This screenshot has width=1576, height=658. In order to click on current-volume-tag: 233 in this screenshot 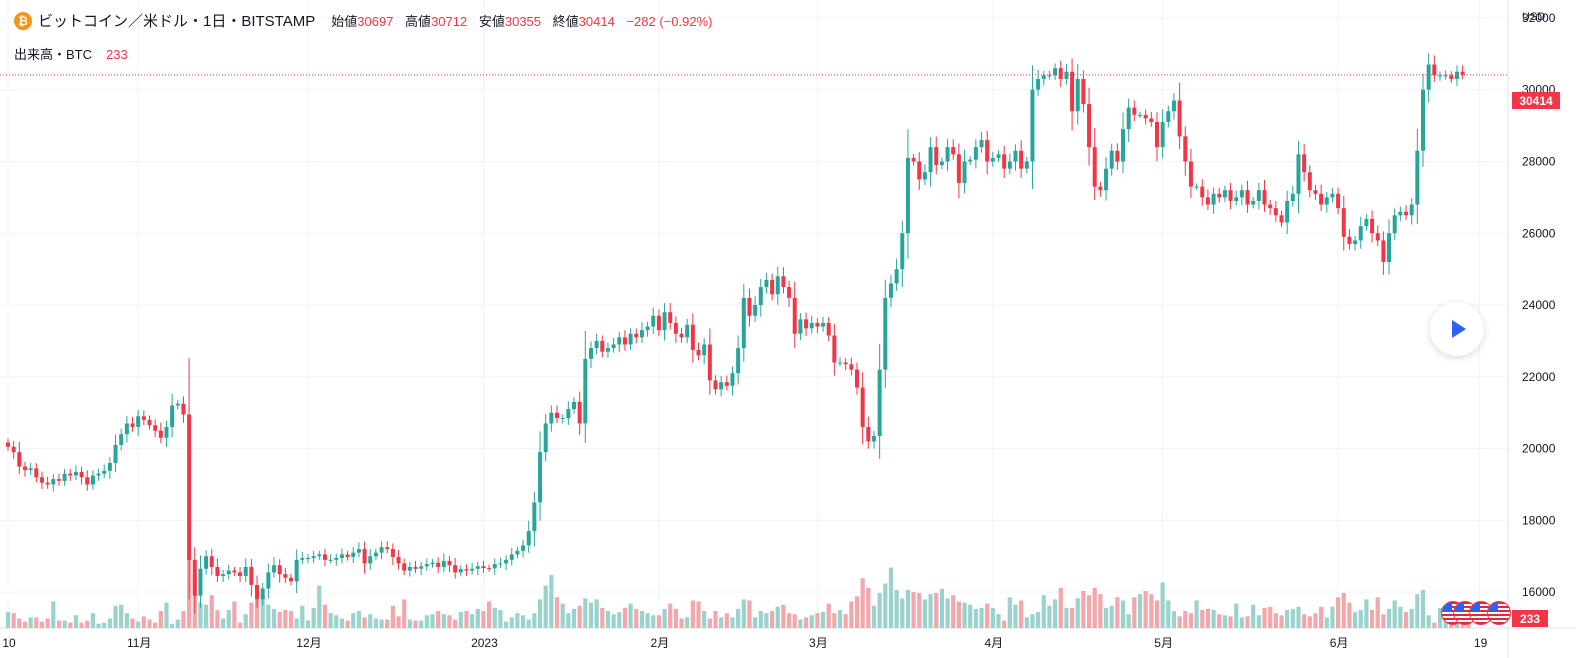, I will do `click(1530, 618)`.